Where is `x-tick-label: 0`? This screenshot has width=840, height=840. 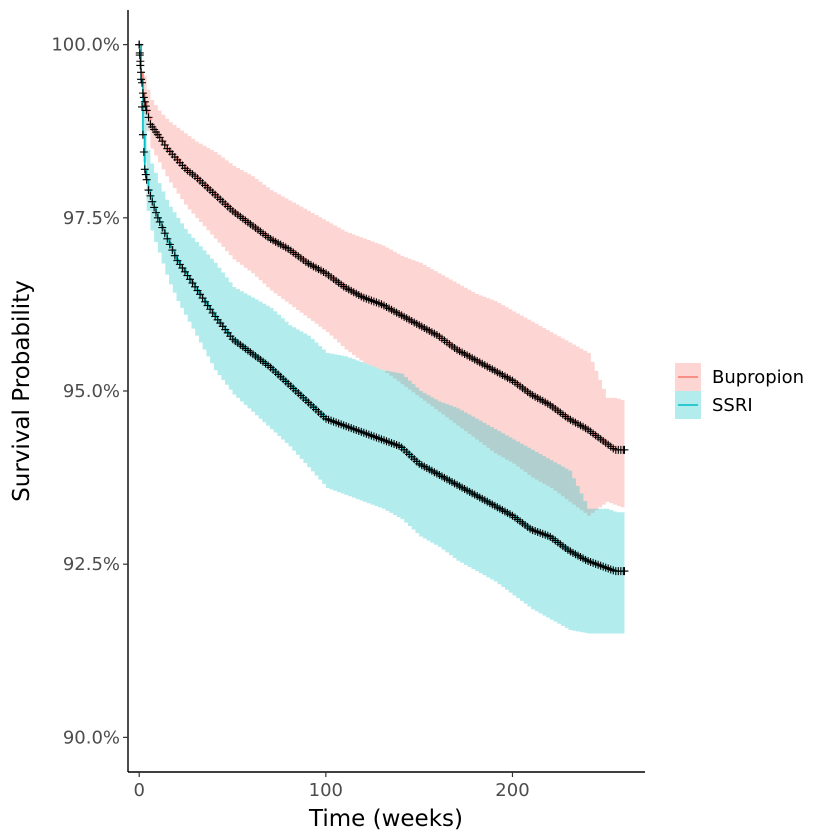 x-tick-label: 0 is located at coordinates (138, 790).